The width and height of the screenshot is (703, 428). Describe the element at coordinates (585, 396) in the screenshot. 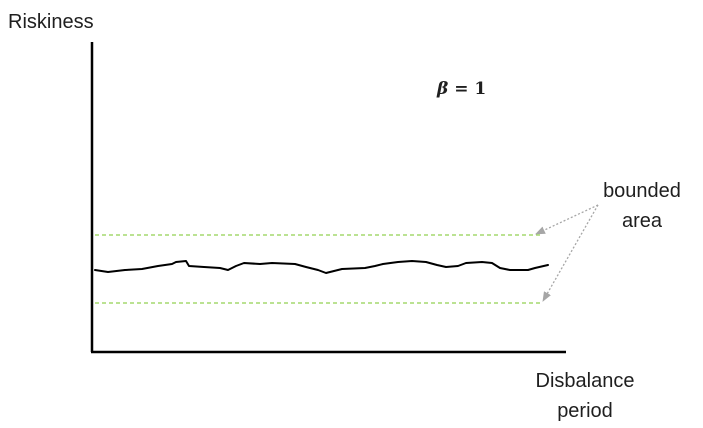

I see `x-axis-label: Disbalance period` at that location.